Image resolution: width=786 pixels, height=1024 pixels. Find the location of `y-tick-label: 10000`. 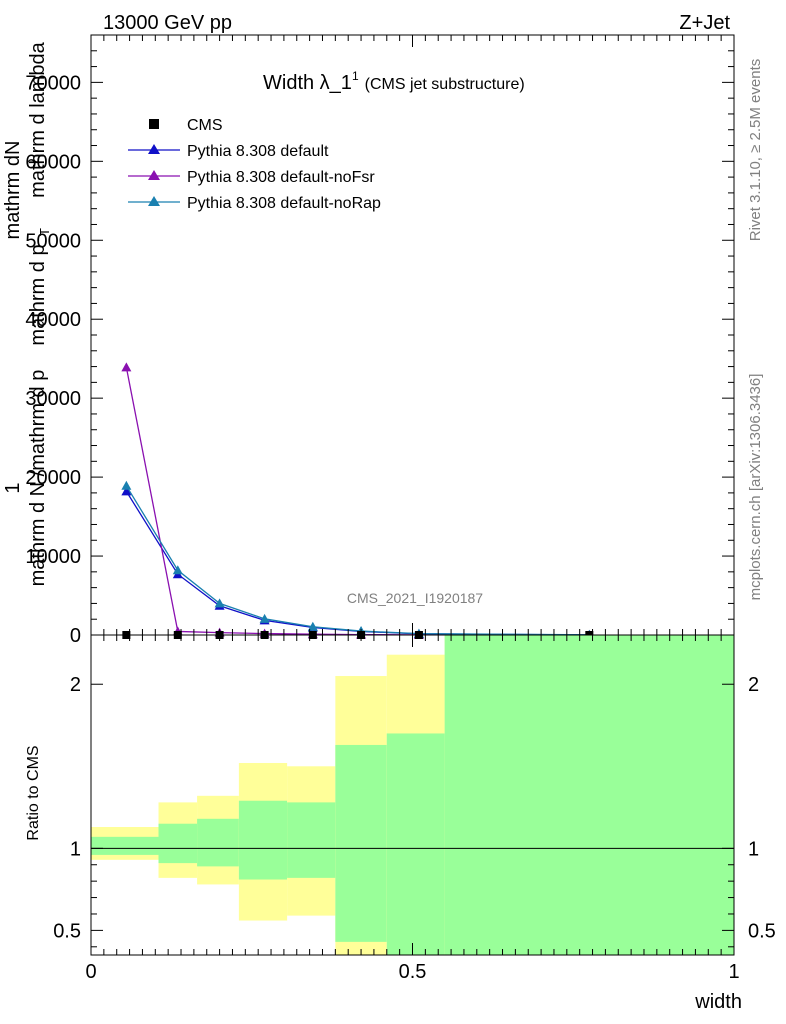

y-tick-label: 10000 is located at coordinates (53, 557).